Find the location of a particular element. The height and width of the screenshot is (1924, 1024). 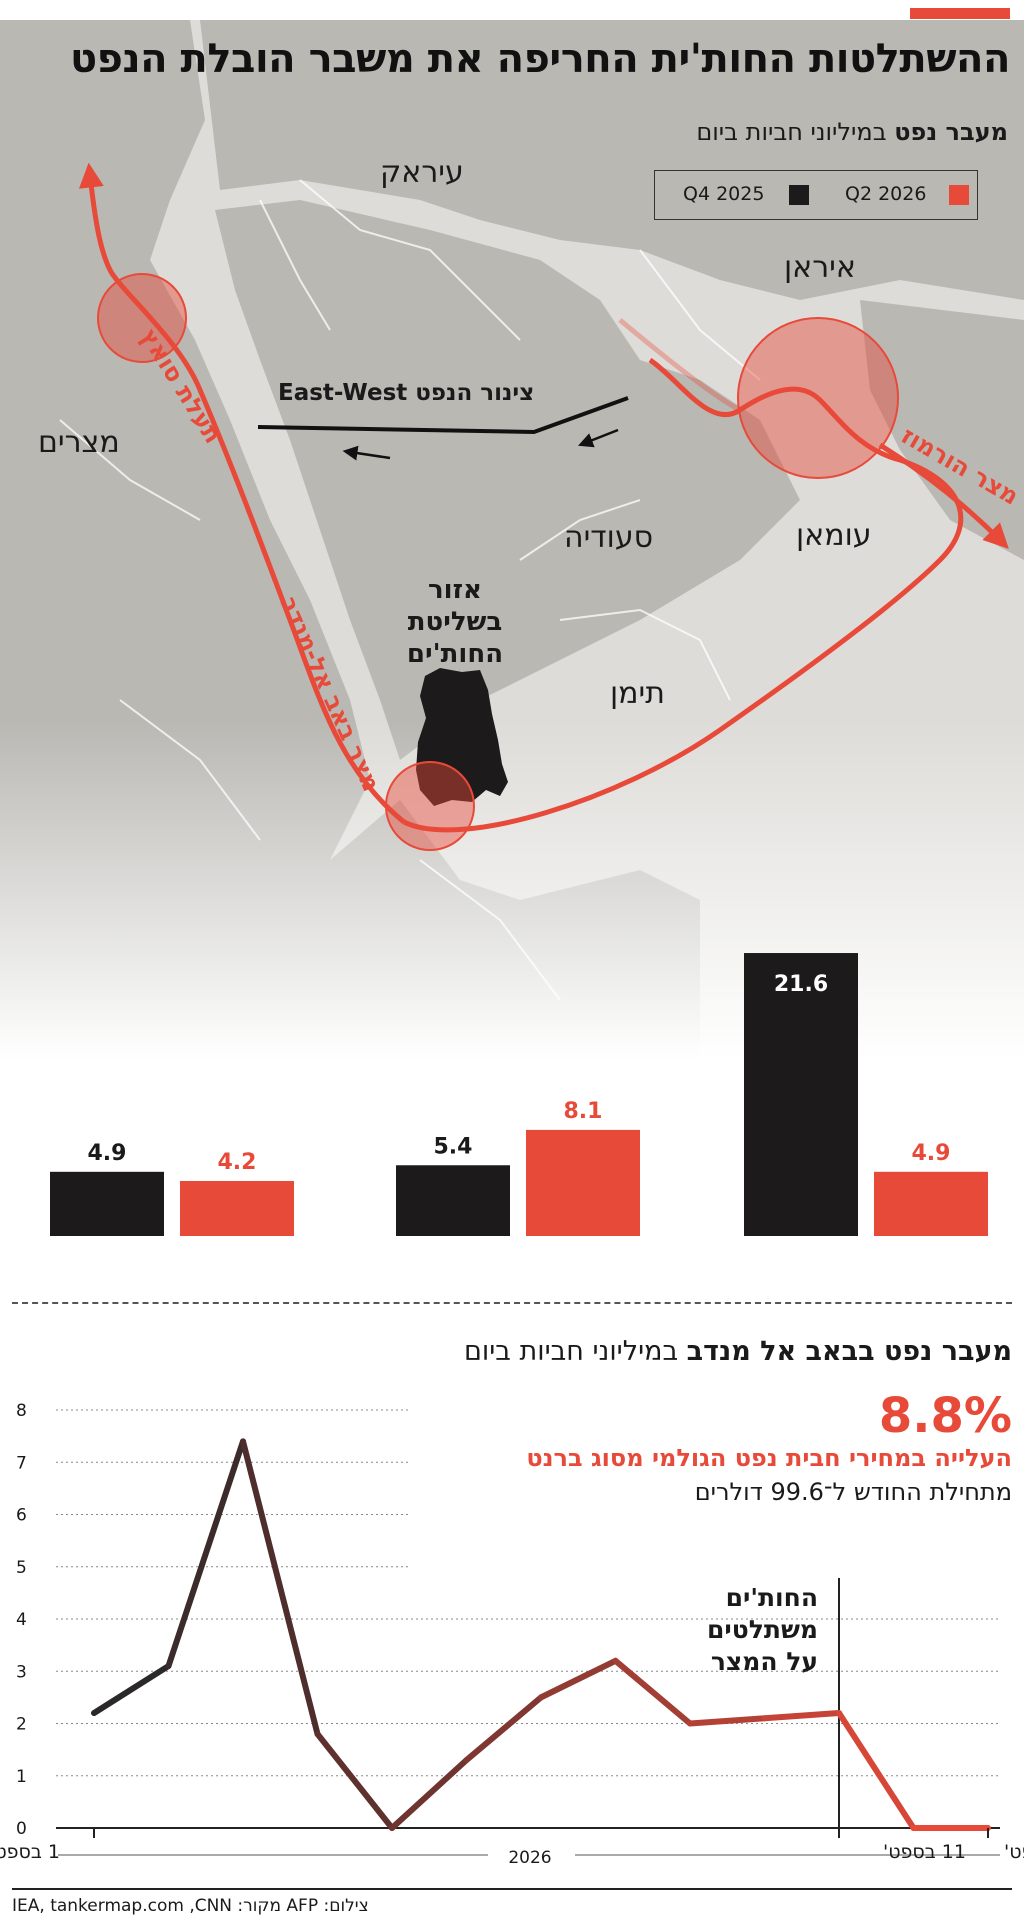

land-north is located at coordinates (612, 160).